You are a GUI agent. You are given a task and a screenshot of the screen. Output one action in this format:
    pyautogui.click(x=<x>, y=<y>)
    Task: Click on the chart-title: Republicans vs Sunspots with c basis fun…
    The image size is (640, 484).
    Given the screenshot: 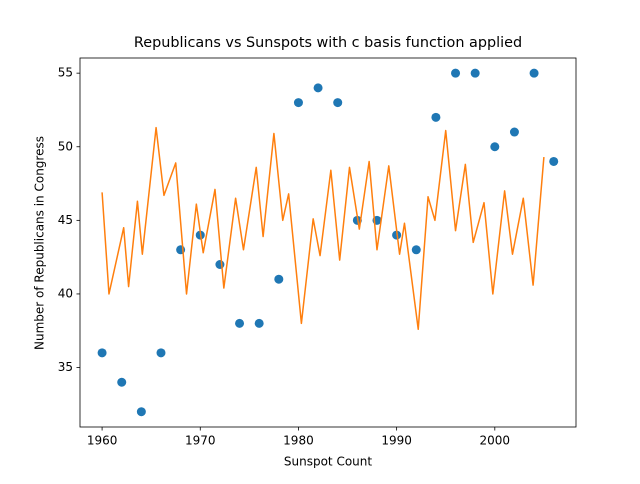 What is the action you would take?
    pyautogui.click(x=328, y=43)
    